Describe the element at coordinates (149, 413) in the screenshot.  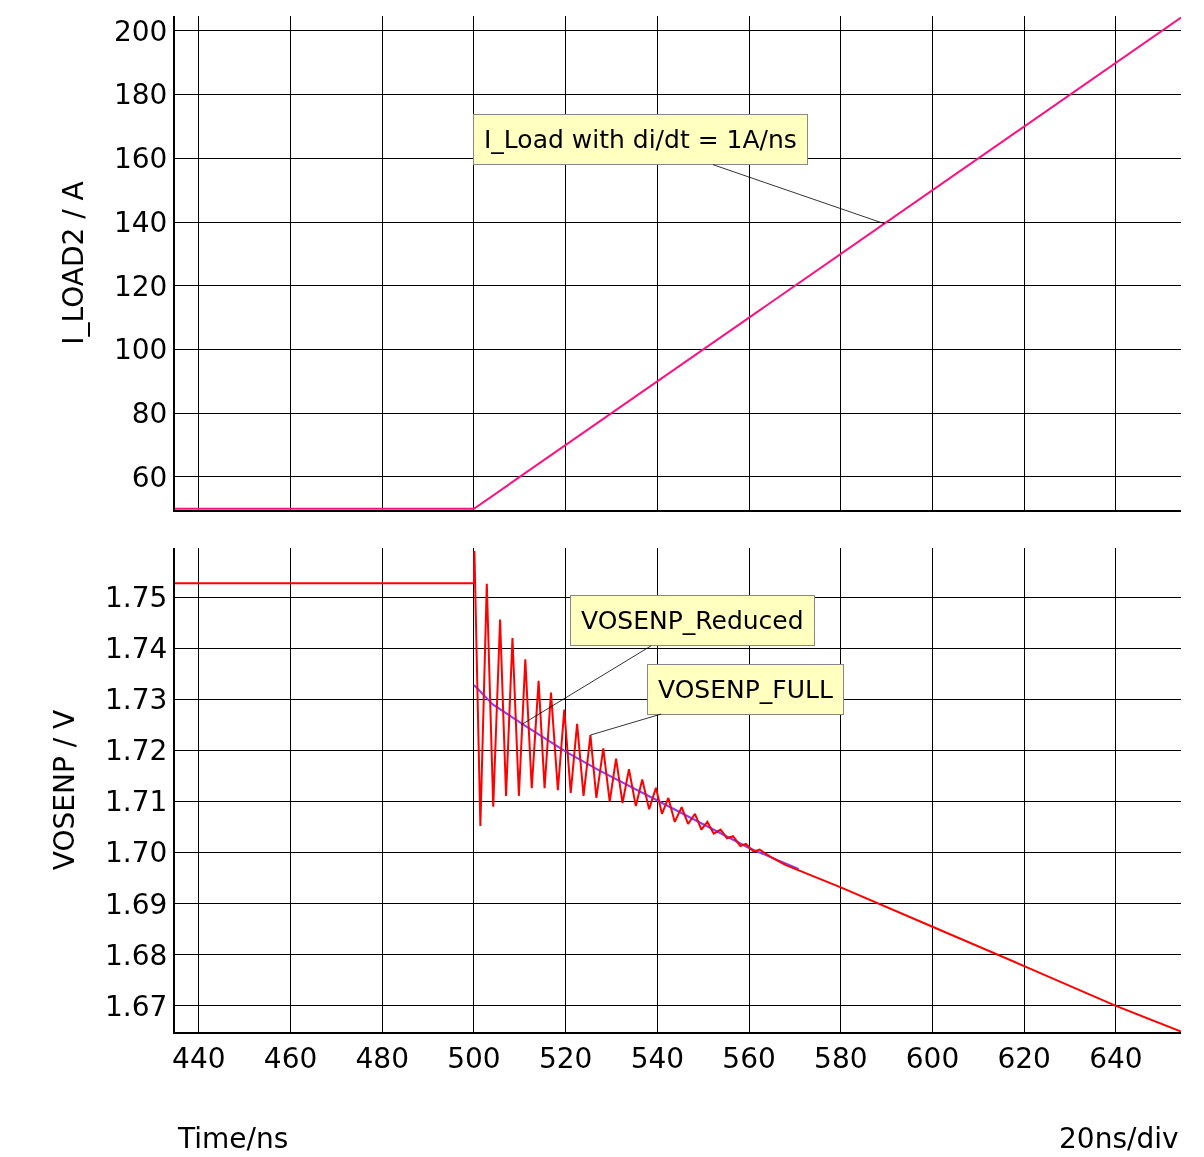
I see `y-tick-label: 80` at that location.